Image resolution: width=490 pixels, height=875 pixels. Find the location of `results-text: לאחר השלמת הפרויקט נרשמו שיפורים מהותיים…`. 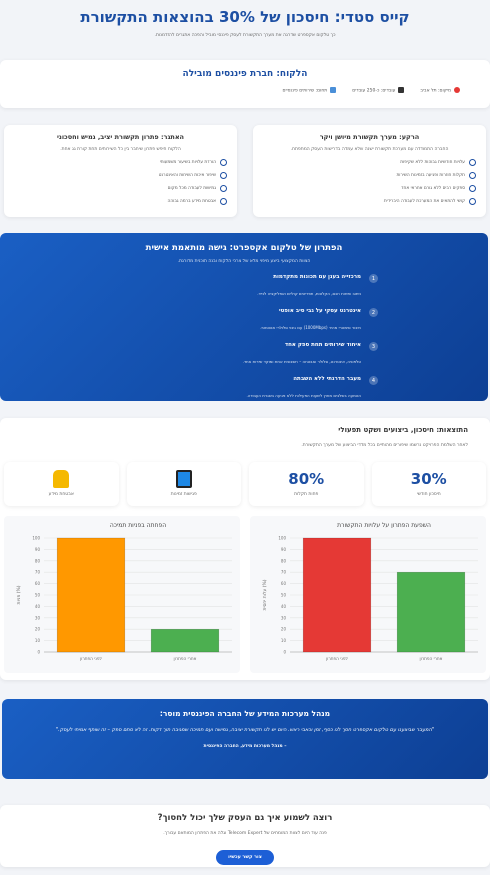

results-text: לאחר השלמת הפרויקט נרשמו שיפורים מהותיים… is located at coordinates (384, 445).